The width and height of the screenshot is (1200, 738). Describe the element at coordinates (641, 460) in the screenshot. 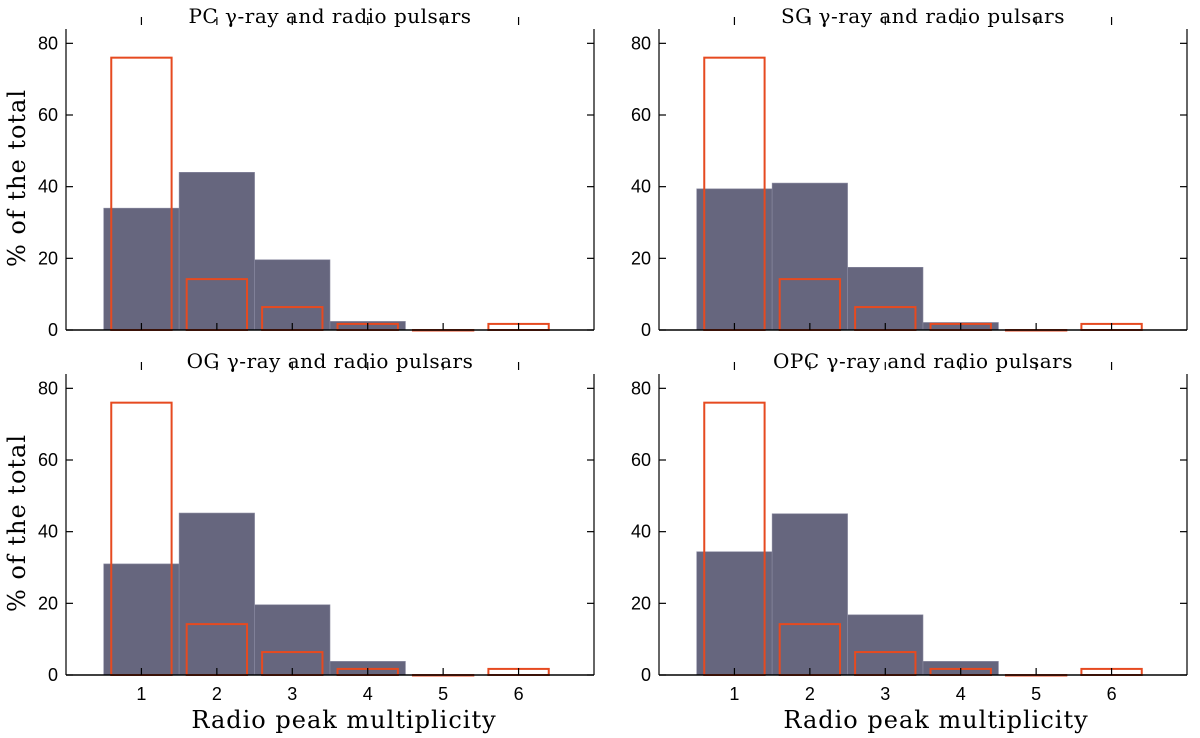

I see `opc-ytick-label-60: 60` at that location.